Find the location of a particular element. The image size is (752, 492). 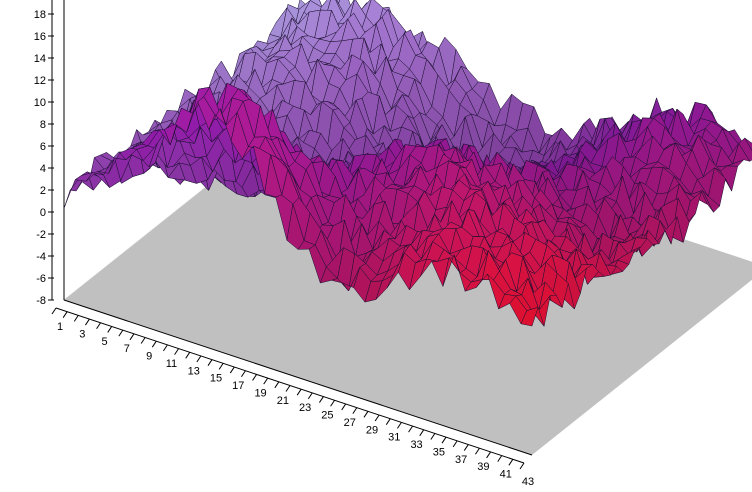

z-tick-label: 4 is located at coordinates (43, 169).